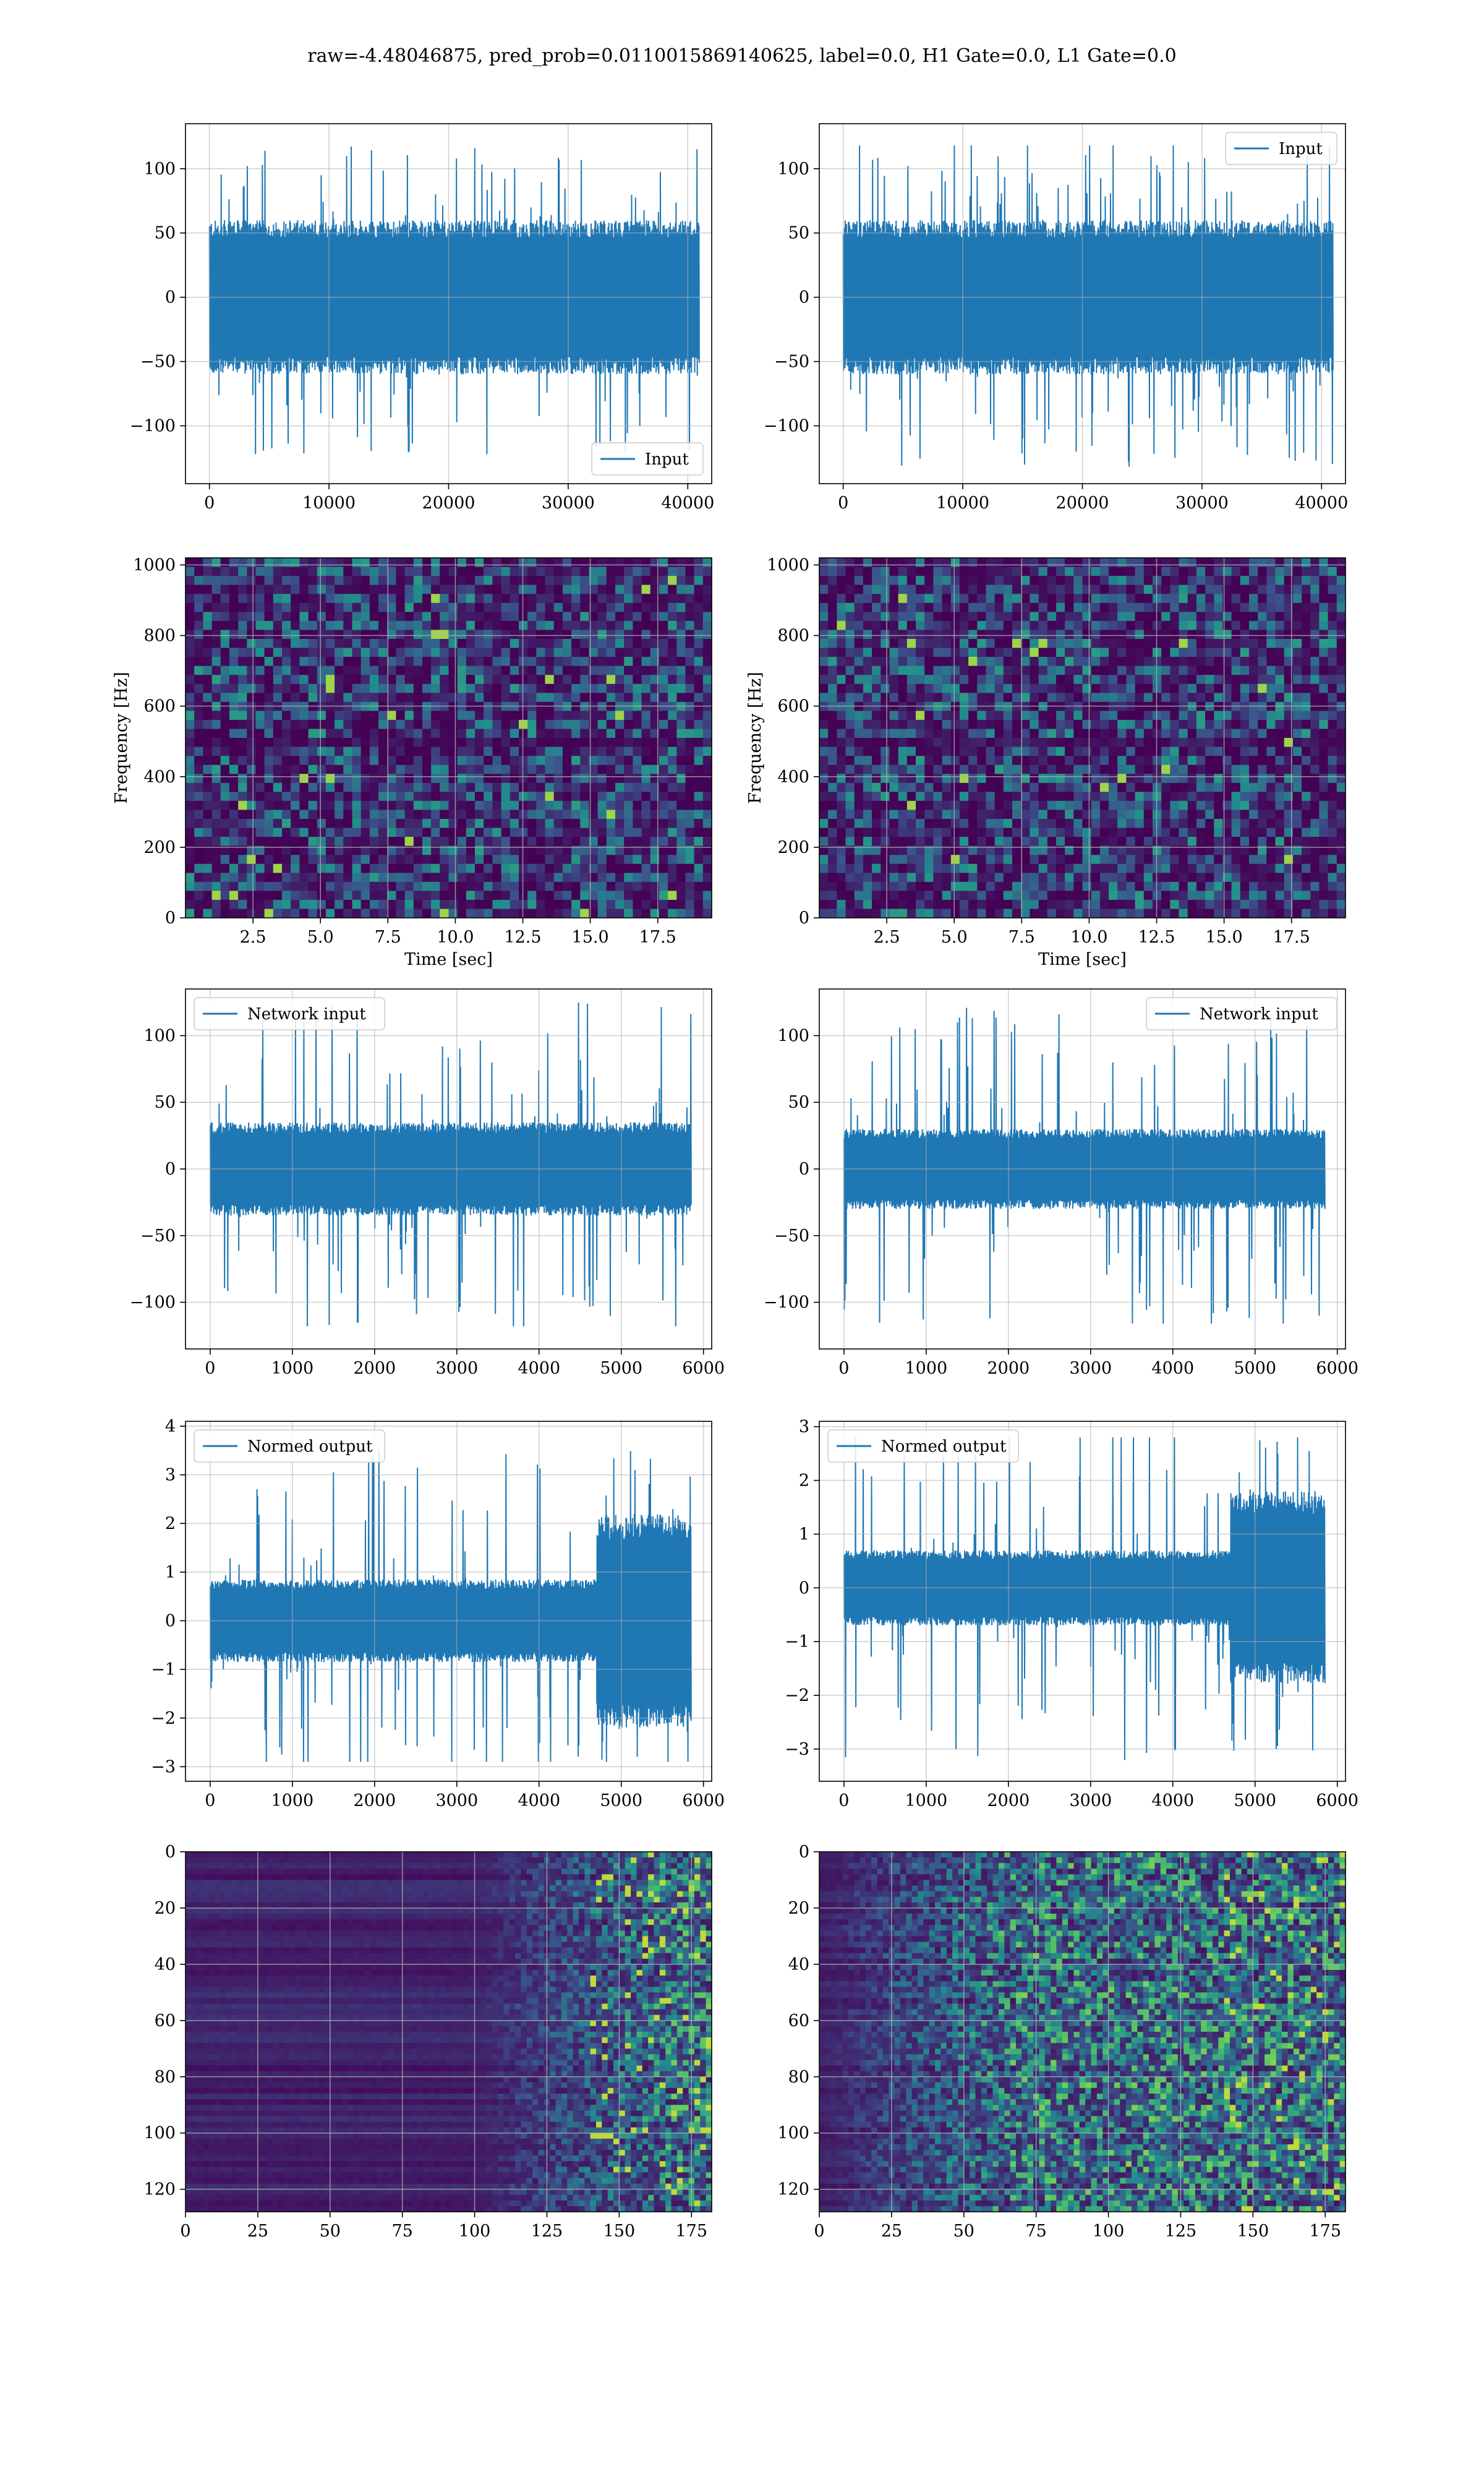  Describe the element at coordinates (797, 1695) in the screenshot. I see `normed-output-right-ytick-label: −2` at that location.